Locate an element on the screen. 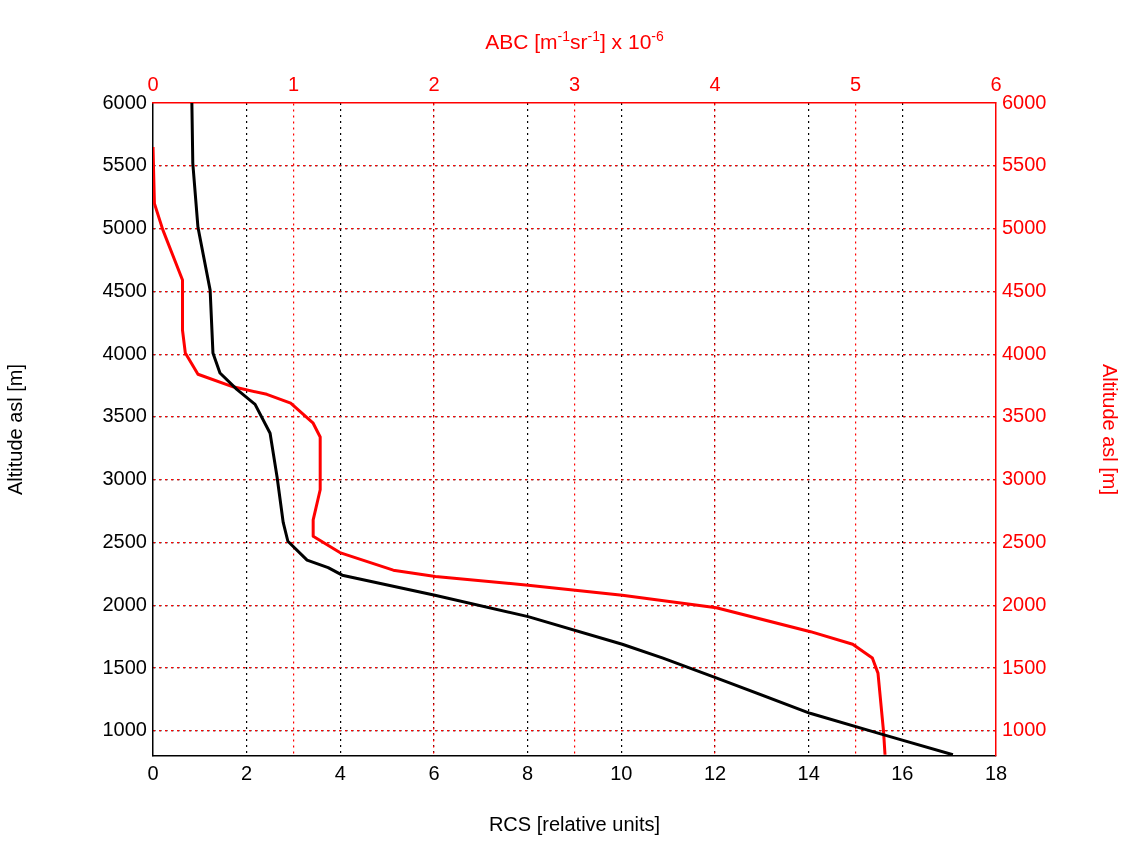  x-tick-label: 16 is located at coordinates (902, 772).